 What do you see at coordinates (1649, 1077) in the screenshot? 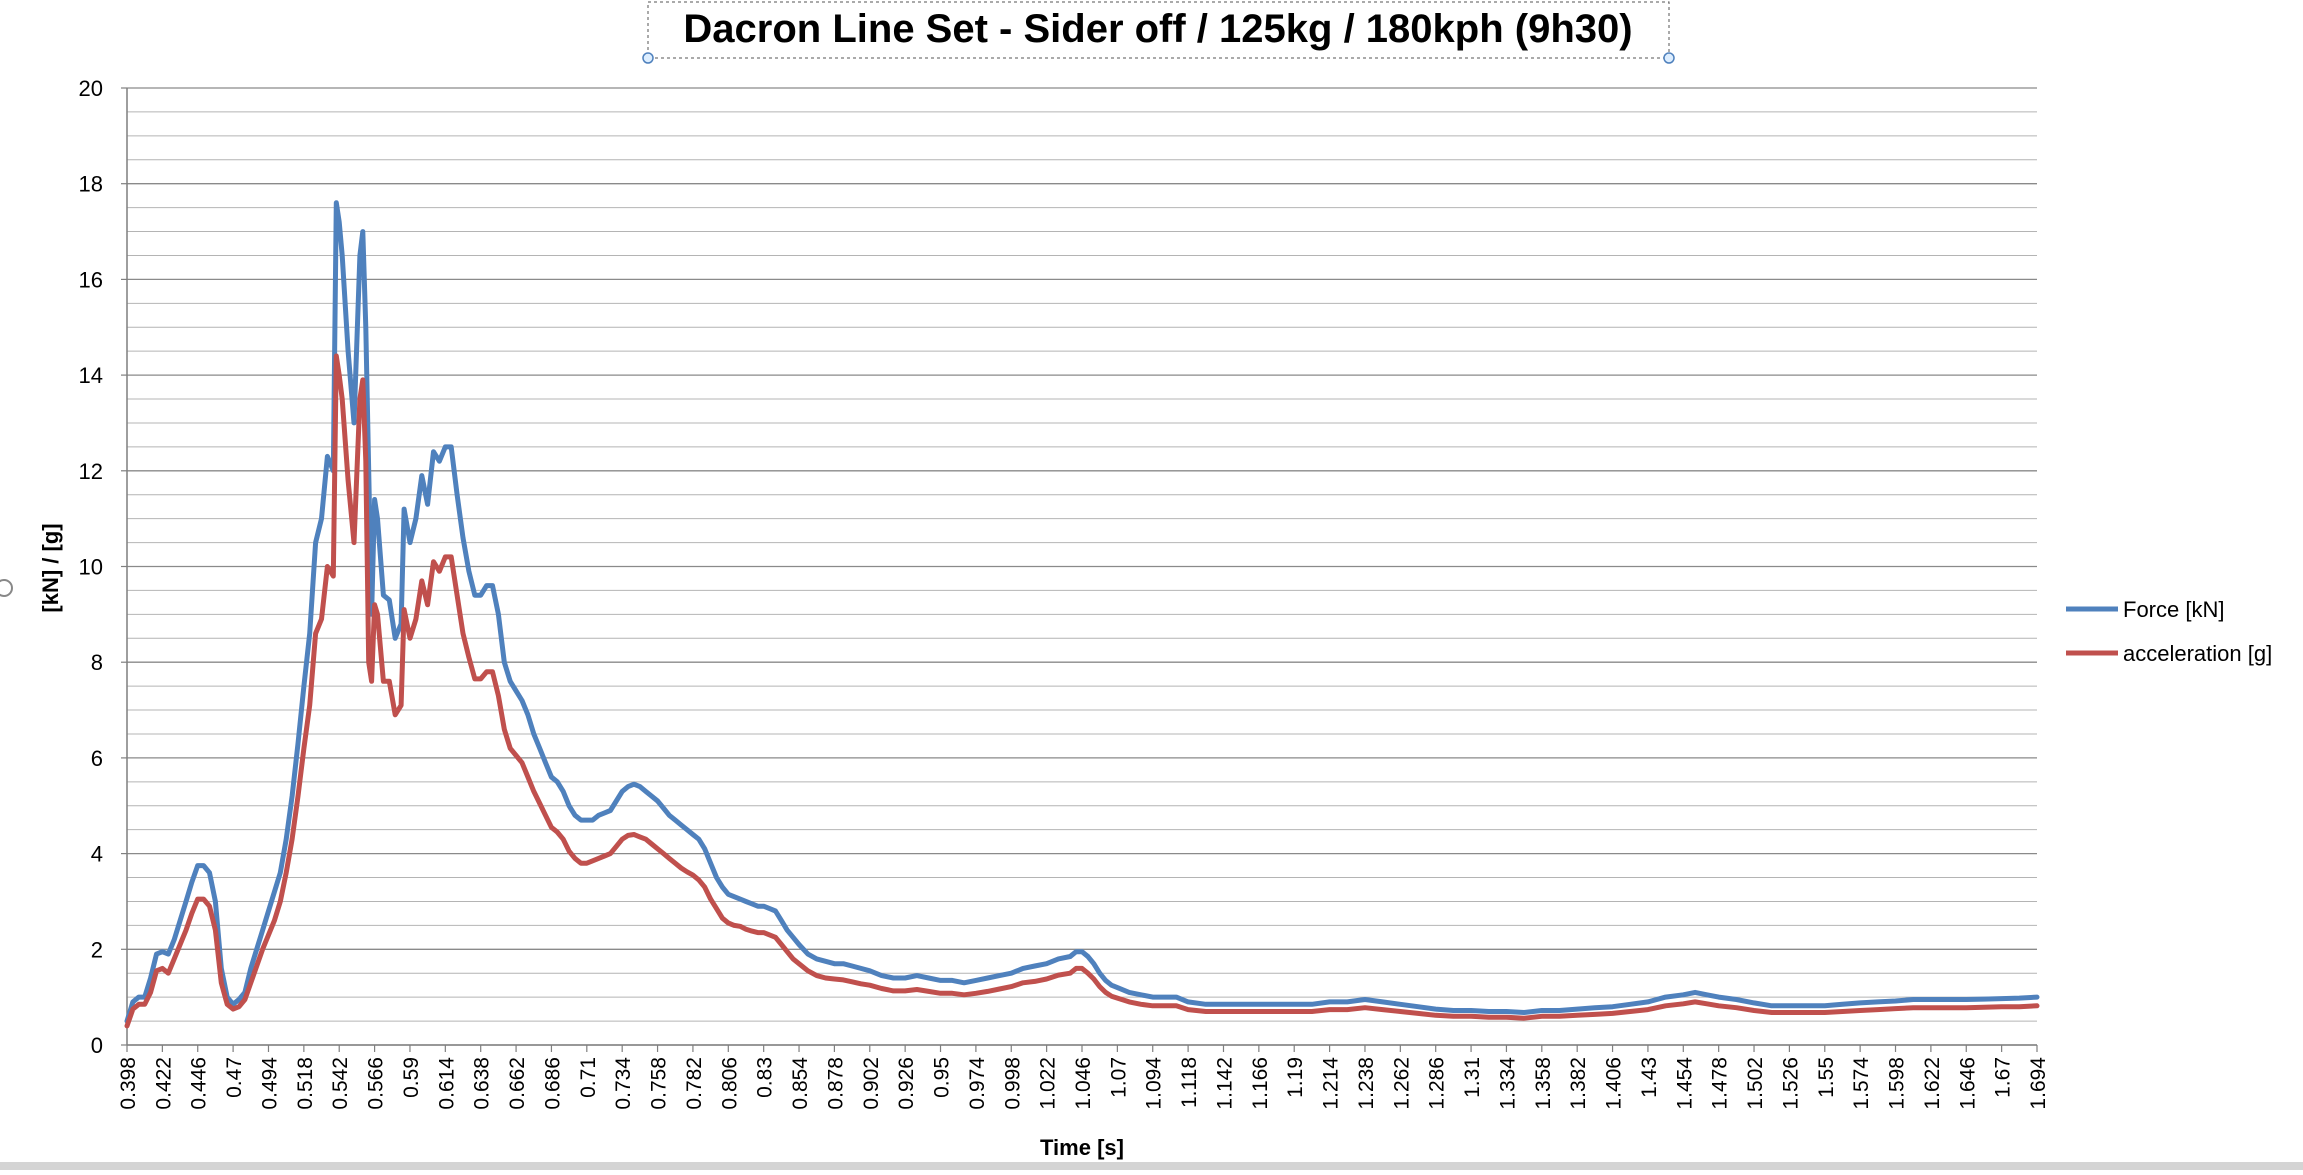
I see `x-tick-label: 1.43` at bounding box center [1649, 1077].